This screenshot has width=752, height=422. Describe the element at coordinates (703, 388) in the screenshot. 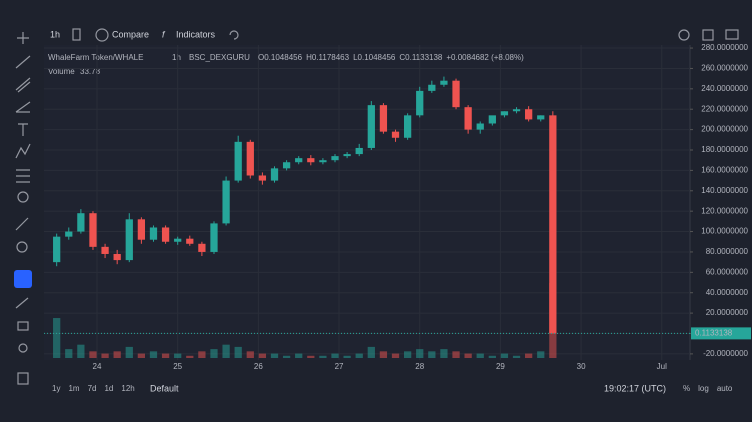

I see `scale-button: log` at that location.